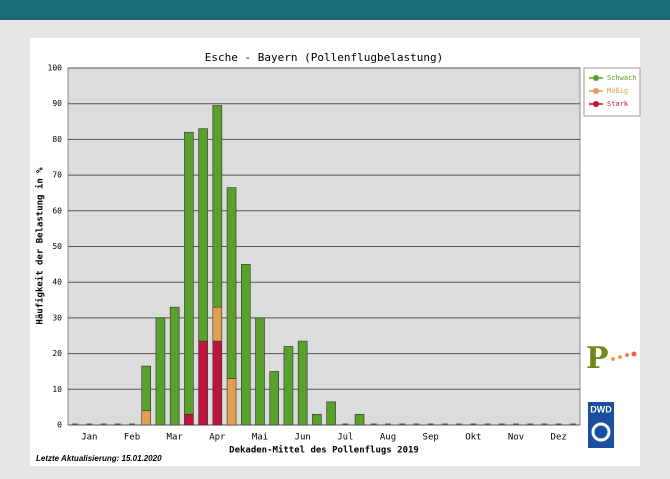 Image resolution: width=670 pixels, height=479 pixels. Describe the element at coordinates (601, 409) in the screenshot. I see `dwd-logo-text: DWD` at that location.